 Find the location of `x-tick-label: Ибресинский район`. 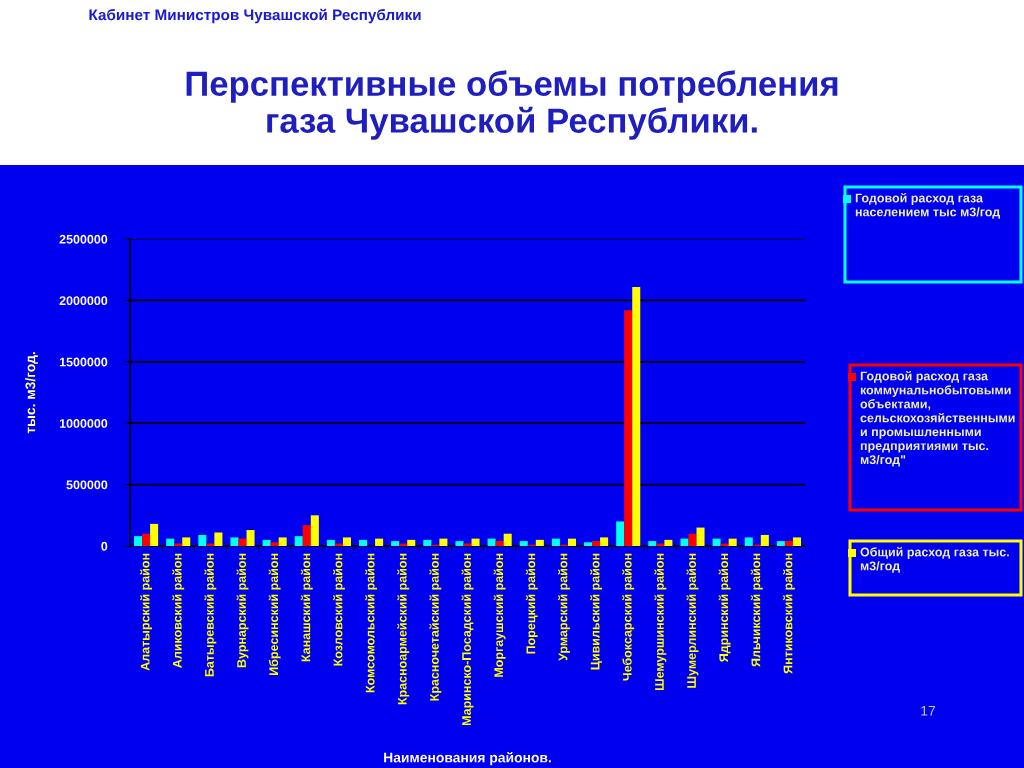

x-tick-label: Ибресинский район is located at coordinates (274, 614).